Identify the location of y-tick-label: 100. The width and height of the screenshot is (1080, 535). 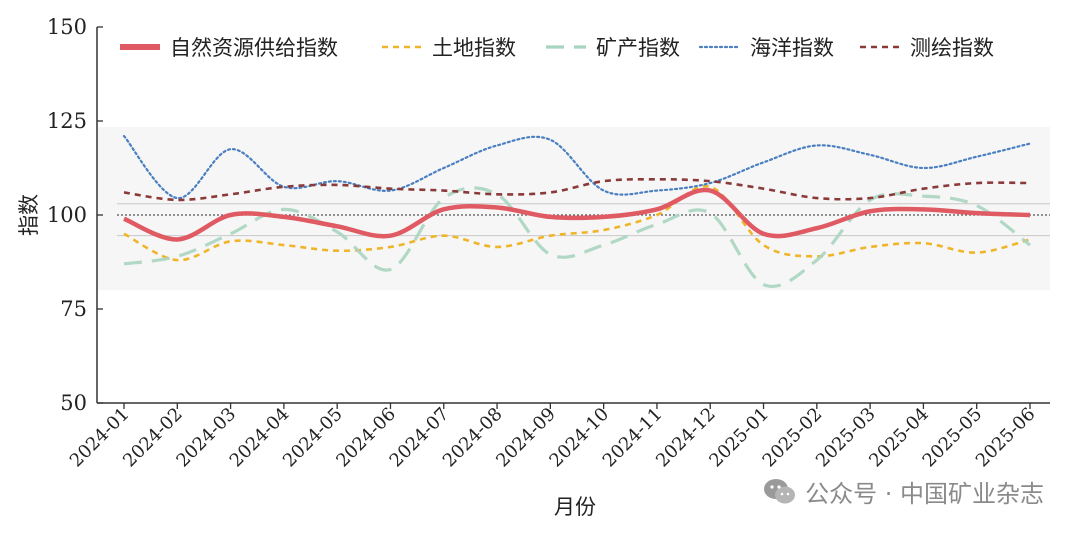
(67, 215).